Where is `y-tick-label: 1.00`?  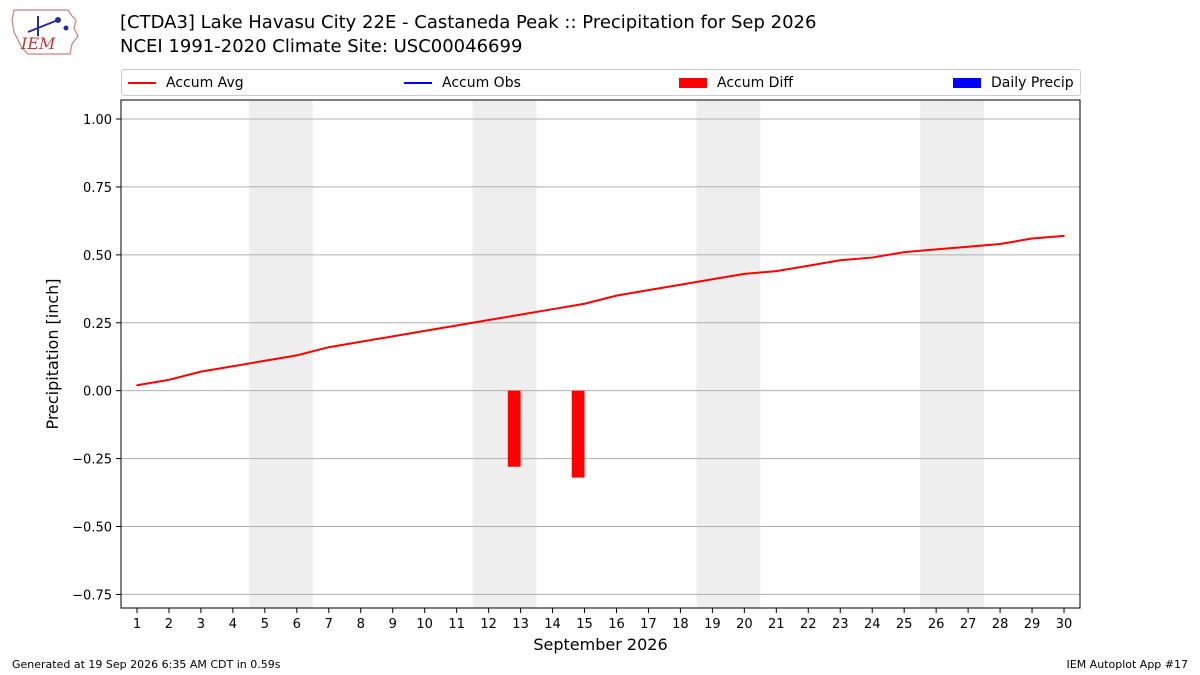
y-tick-label: 1.00 is located at coordinates (97, 120).